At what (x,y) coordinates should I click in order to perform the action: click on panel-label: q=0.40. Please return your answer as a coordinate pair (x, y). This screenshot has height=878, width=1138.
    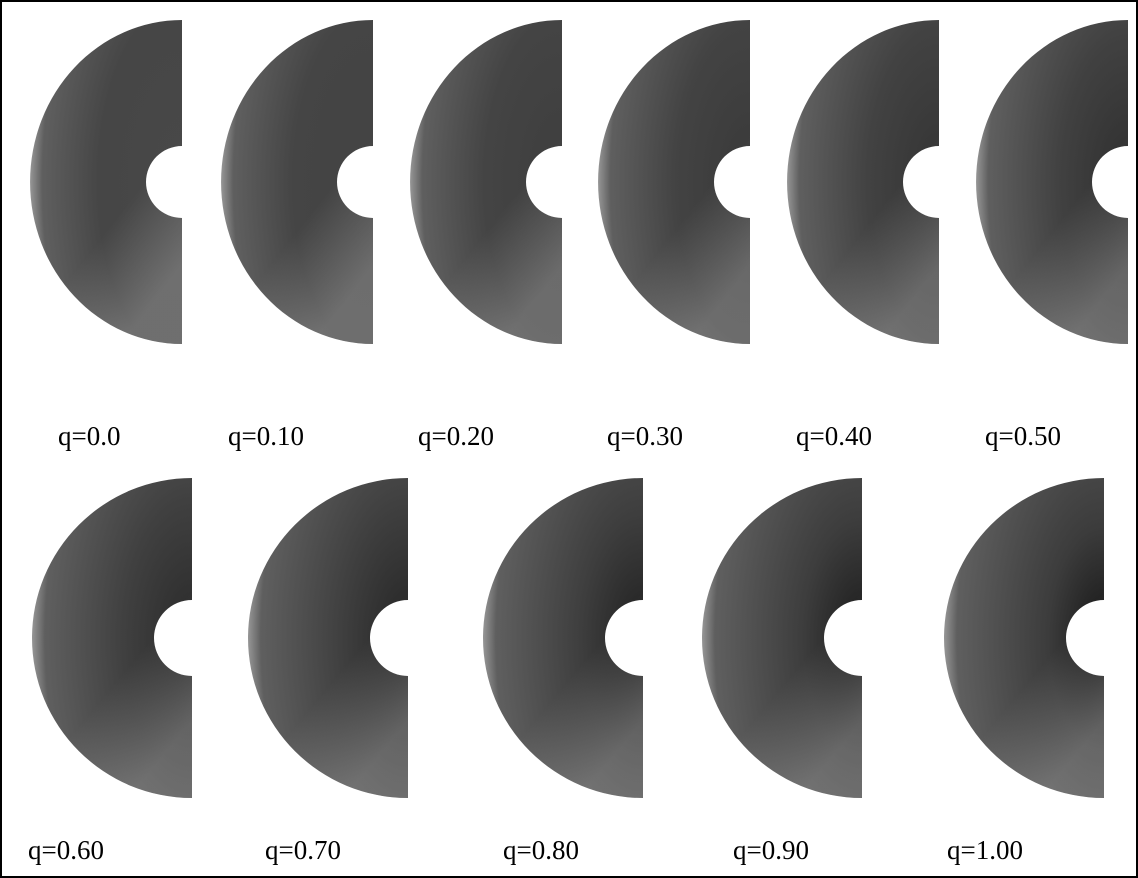
    Looking at the image, I should click on (834, 436).